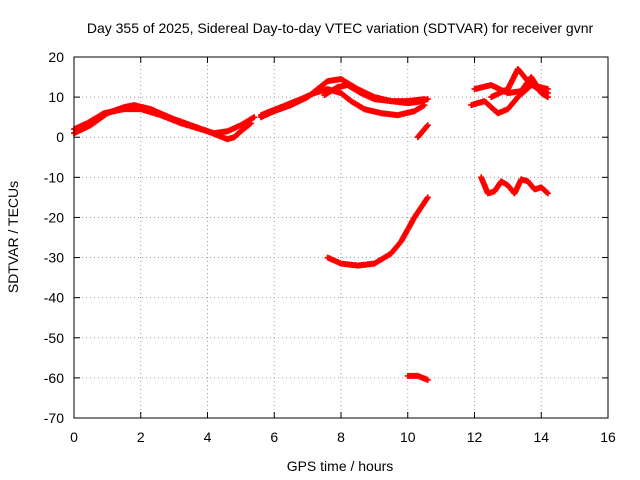 This screenshot has width=640, height=480. I want to click on x-tick-label: 12, so click(475, 437).